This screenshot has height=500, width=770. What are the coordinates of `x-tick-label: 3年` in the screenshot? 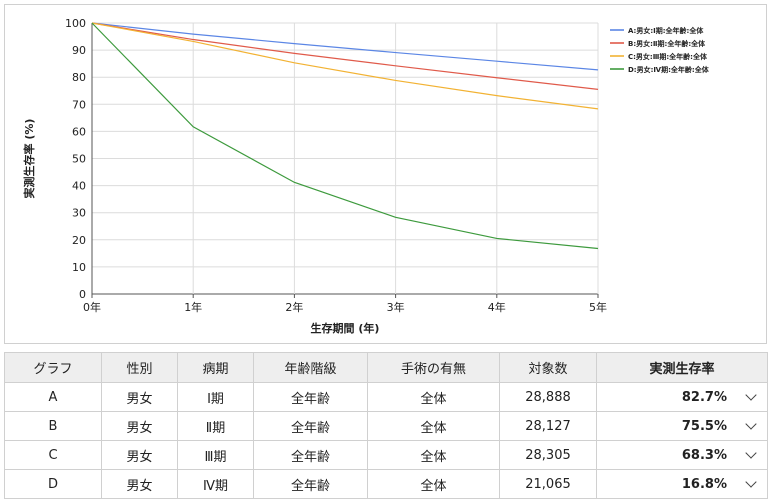 It's located at (396, 307).